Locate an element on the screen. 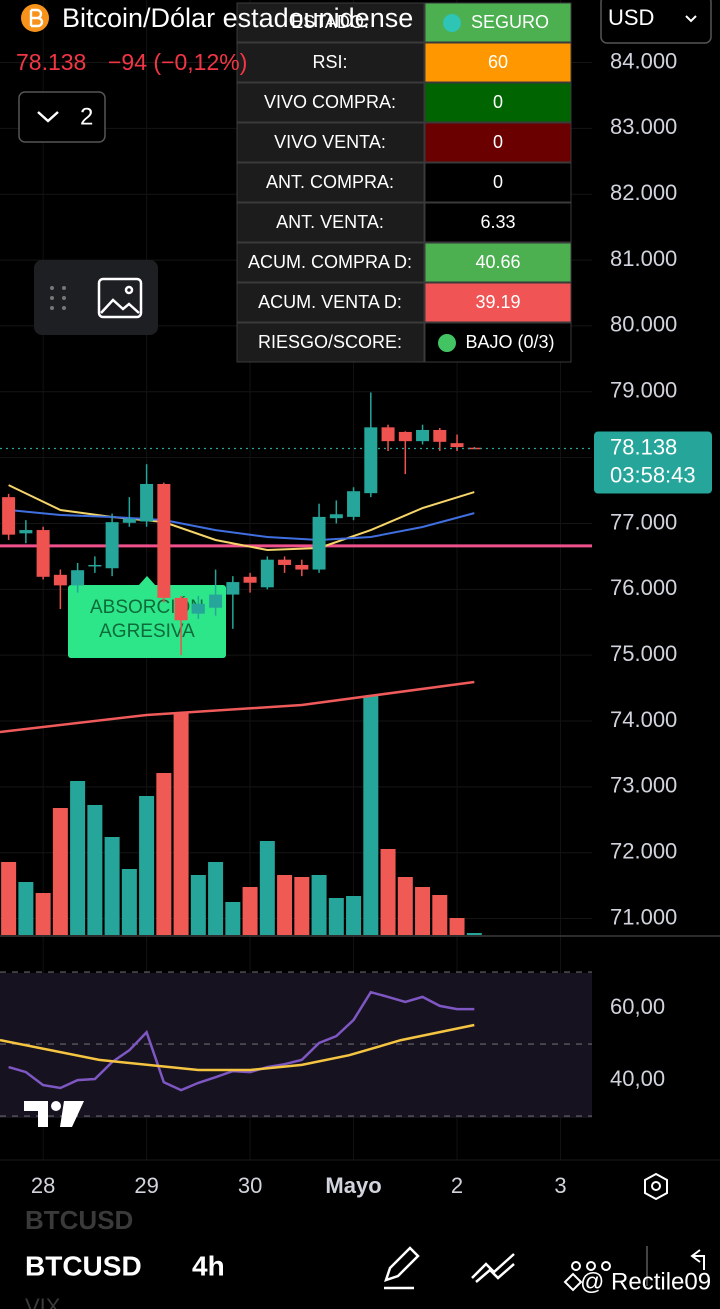 The height and width of the screenshot is (1309, 720). table-label: ANT. VENTA: is located at coordinates (330, 222).